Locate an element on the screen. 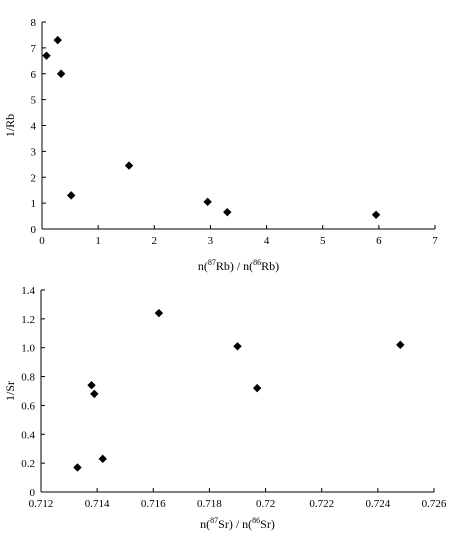  y-tick-label: 6 is located at coordinates (34, 75).